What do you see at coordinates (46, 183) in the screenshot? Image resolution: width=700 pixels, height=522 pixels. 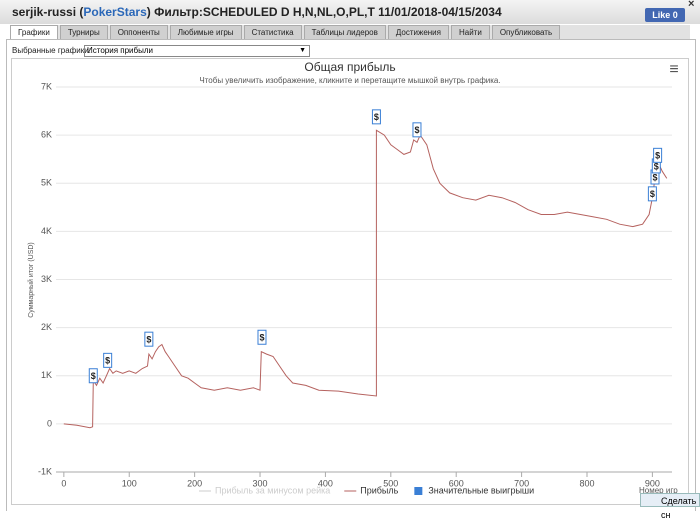 I see `y-tick-label: 5K` at bounding box center [46, 183].